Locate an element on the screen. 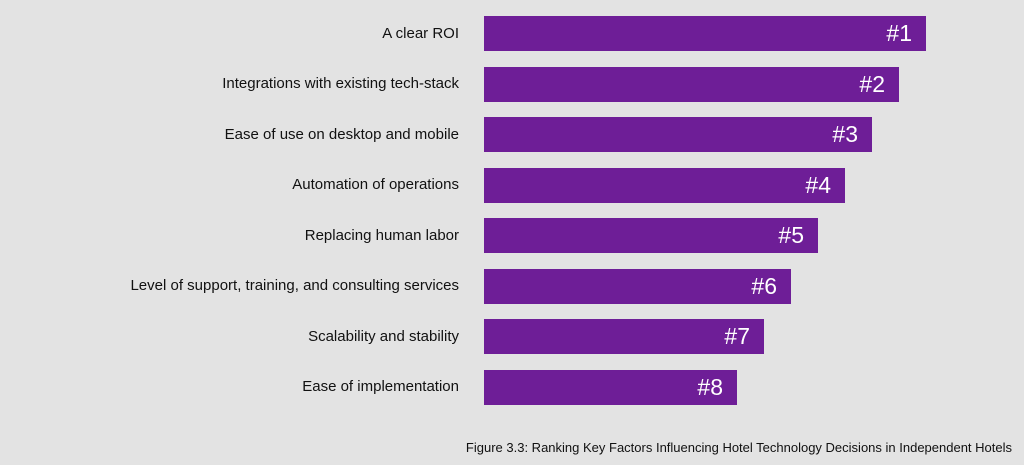 This screenshot has height=465, width=1024. rank-label: #8 is located at coordinates (710, 386).